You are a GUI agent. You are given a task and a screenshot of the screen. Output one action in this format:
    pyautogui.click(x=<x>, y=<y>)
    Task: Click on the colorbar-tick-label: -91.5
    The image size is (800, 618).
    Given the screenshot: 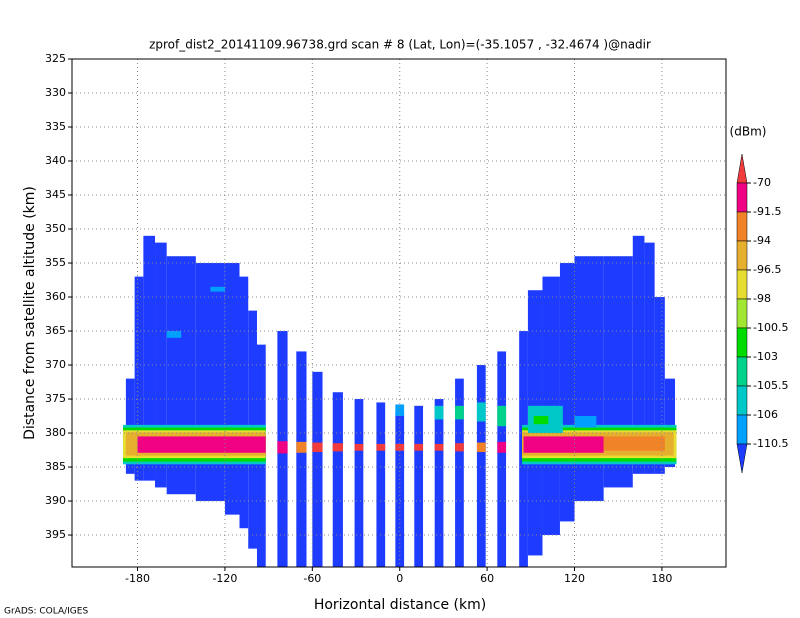 What is the action you would take?
    pyautogui.click(x=767, y=211)
    